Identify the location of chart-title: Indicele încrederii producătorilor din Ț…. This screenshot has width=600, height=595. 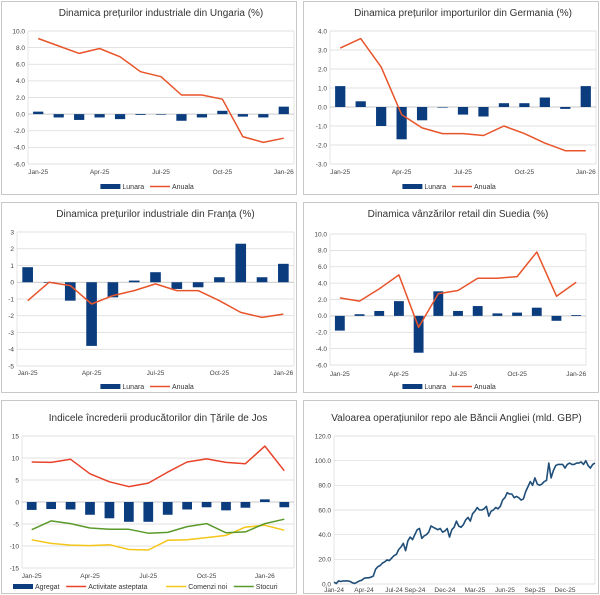
(158, 418).